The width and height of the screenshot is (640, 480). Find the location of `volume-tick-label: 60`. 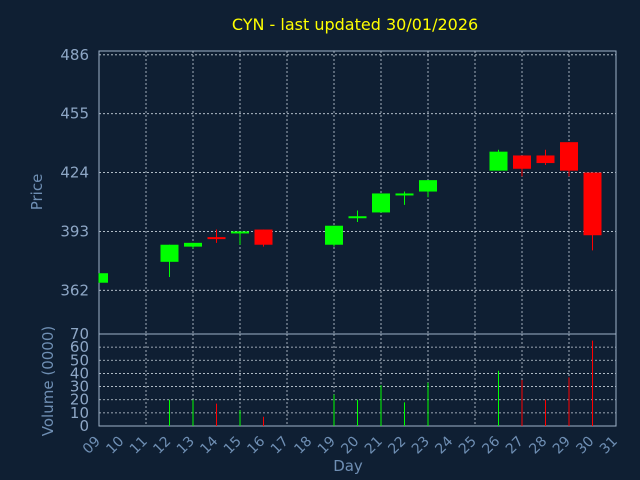

volume-tick-label: 60 is located at coordinates (79, 347).